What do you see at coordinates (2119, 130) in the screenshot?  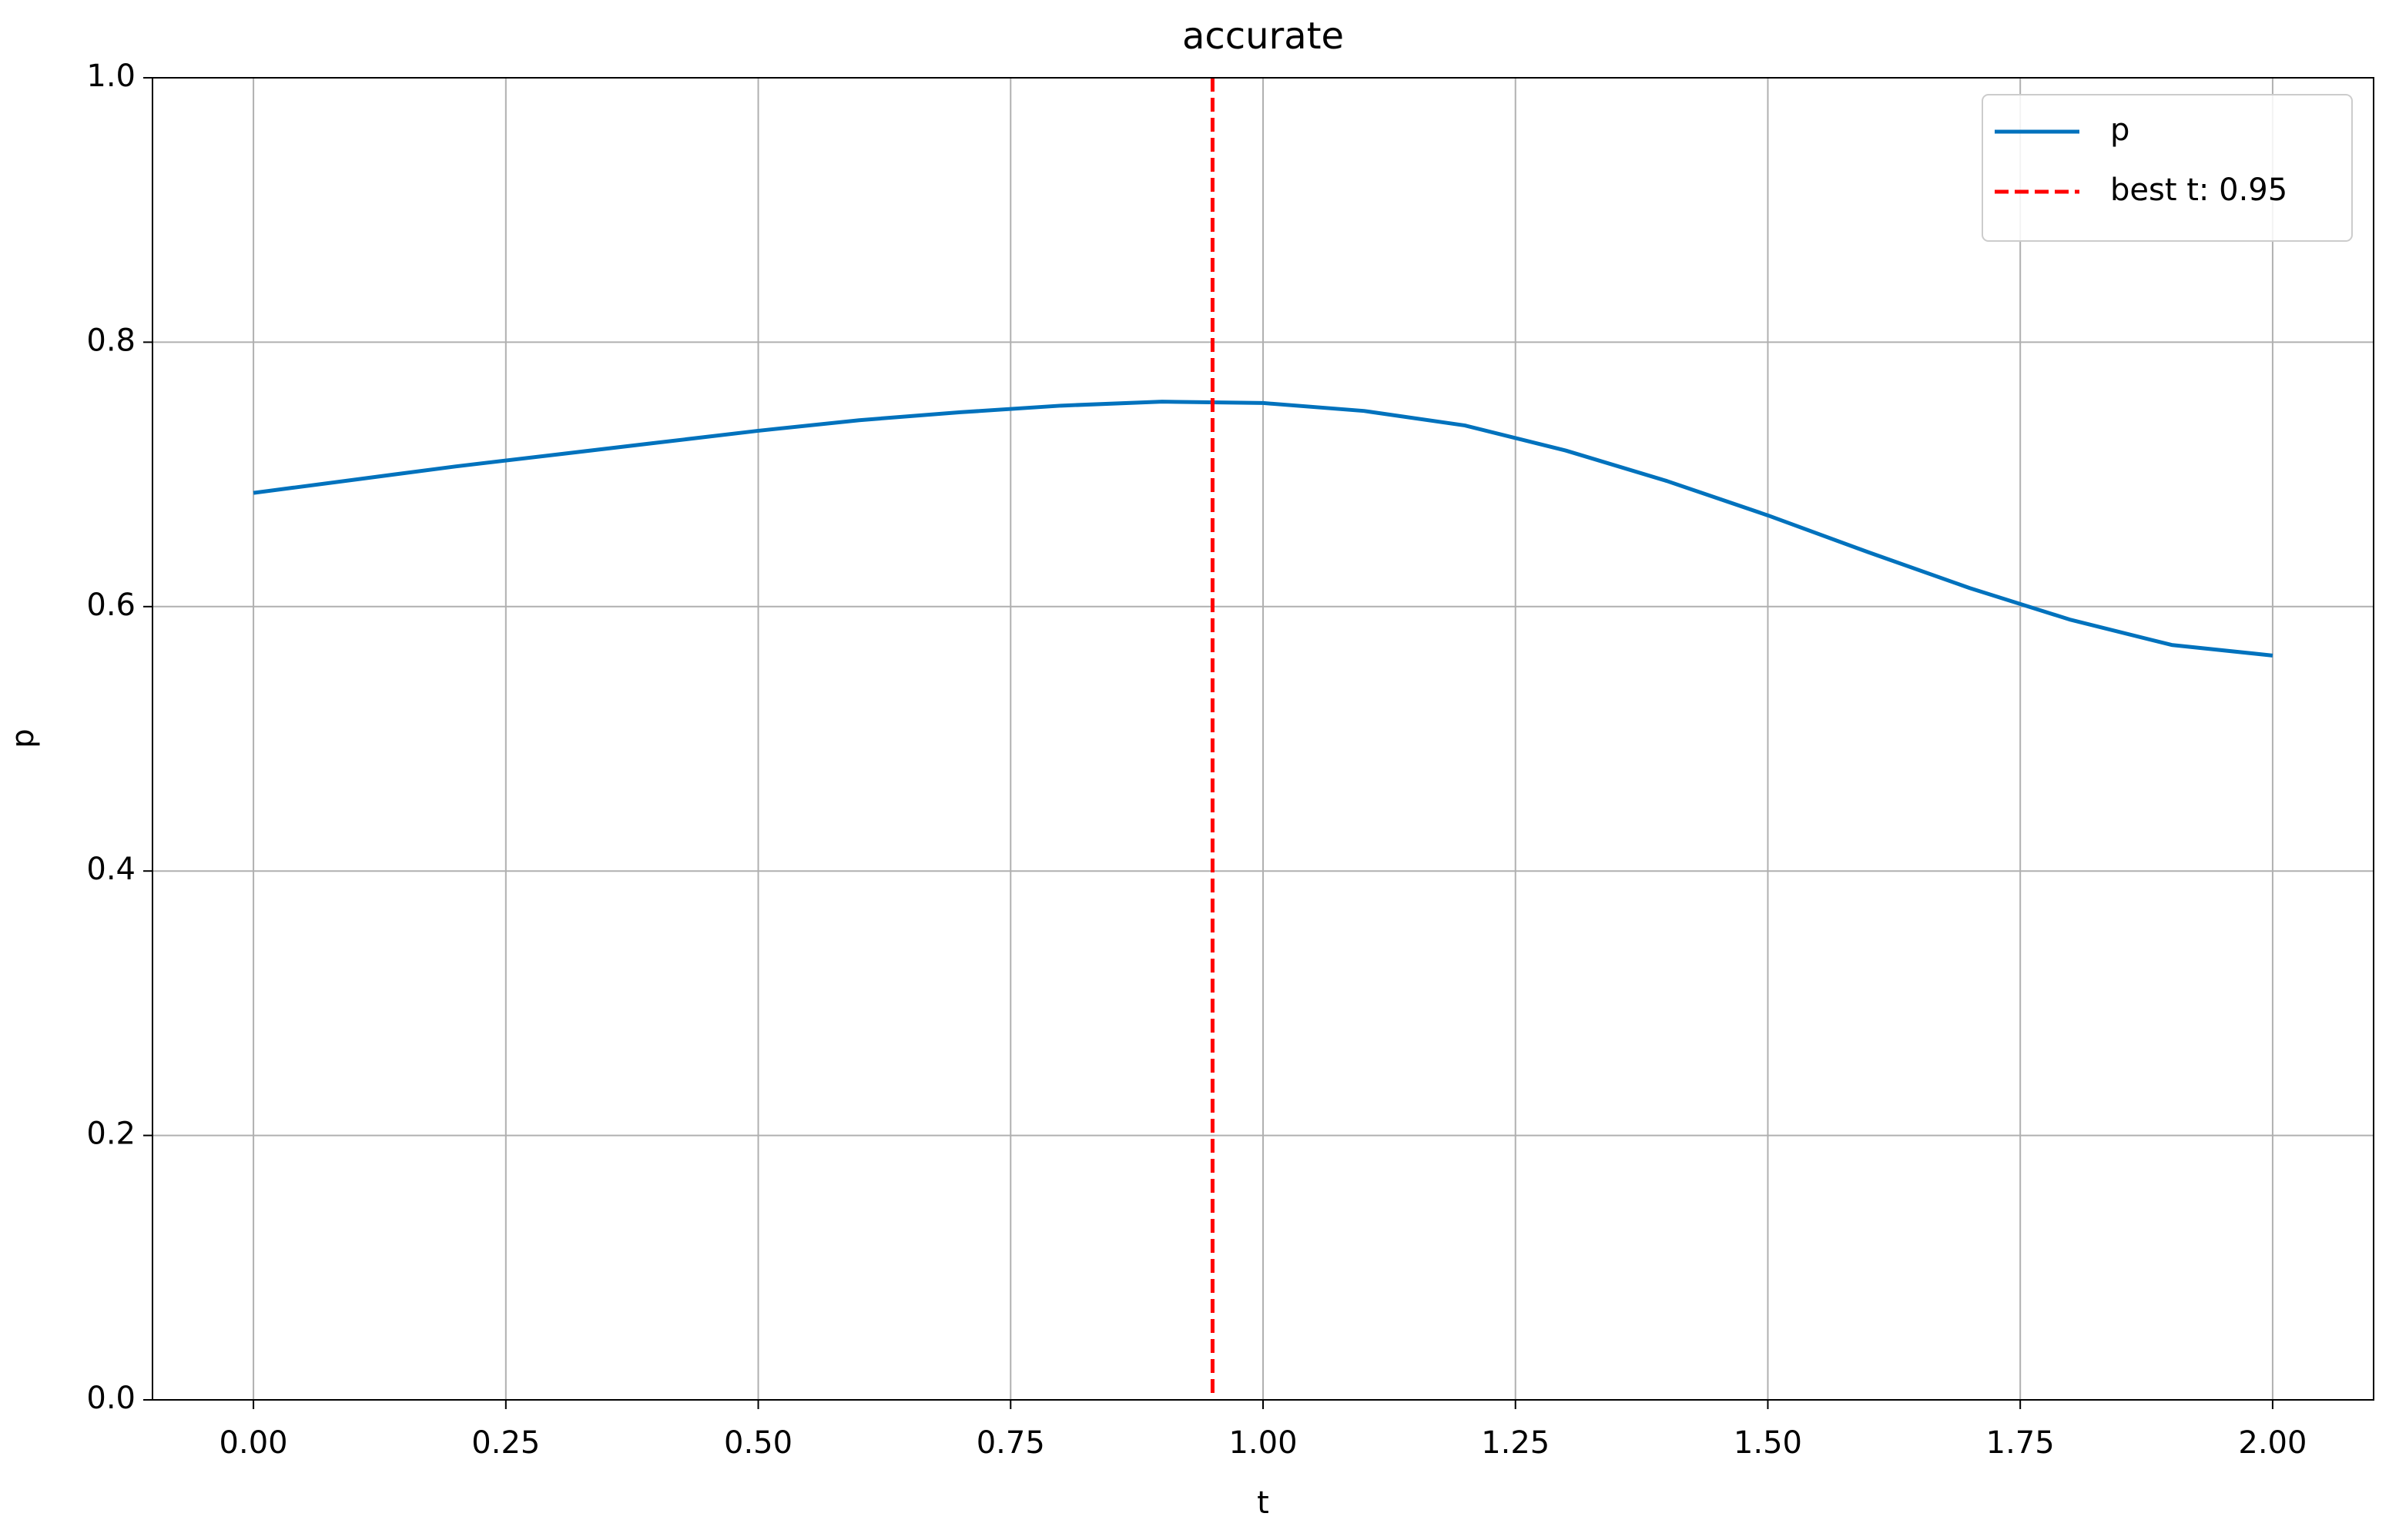 I see `legend-label: p` at bounding box center [2119, 130].